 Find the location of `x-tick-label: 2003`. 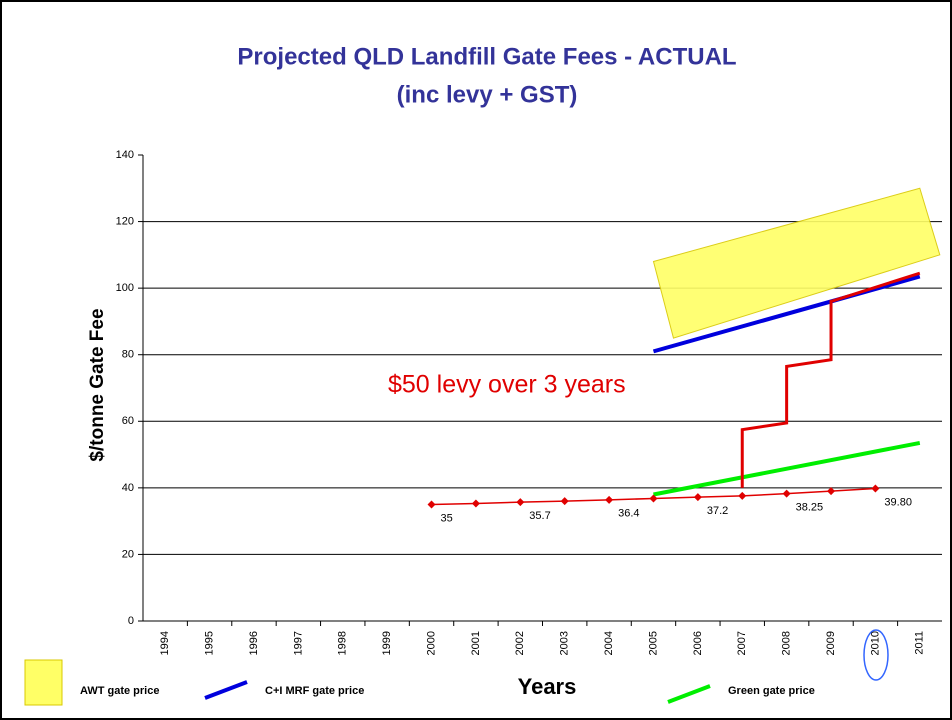

x-tick-label: 2003 is located at coordinates (565, 643).